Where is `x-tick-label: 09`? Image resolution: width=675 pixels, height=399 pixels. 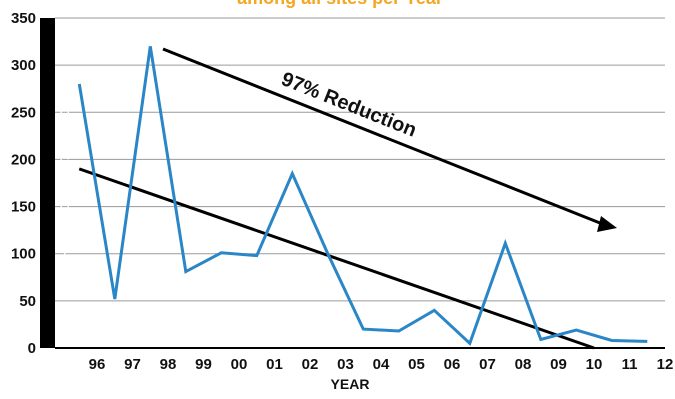
x-tick-label: 09 is located at coordinates (558, 364).